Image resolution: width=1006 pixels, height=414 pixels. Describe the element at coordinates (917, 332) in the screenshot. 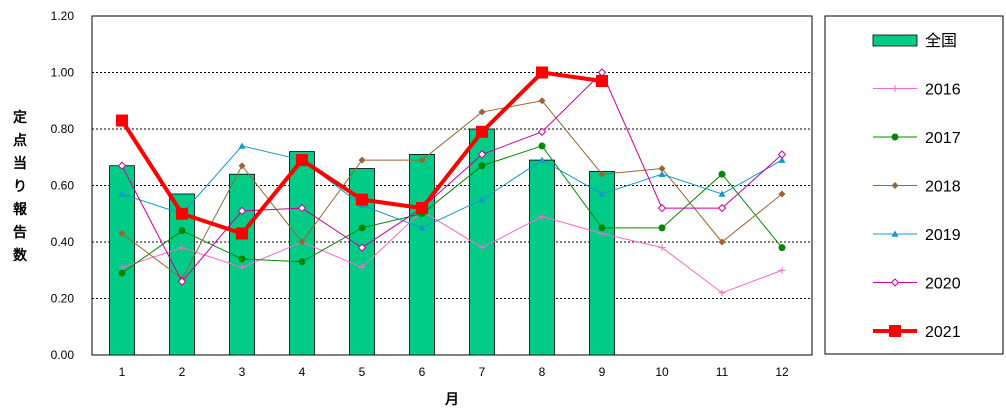

I see `legend-item: 2021` at that location.